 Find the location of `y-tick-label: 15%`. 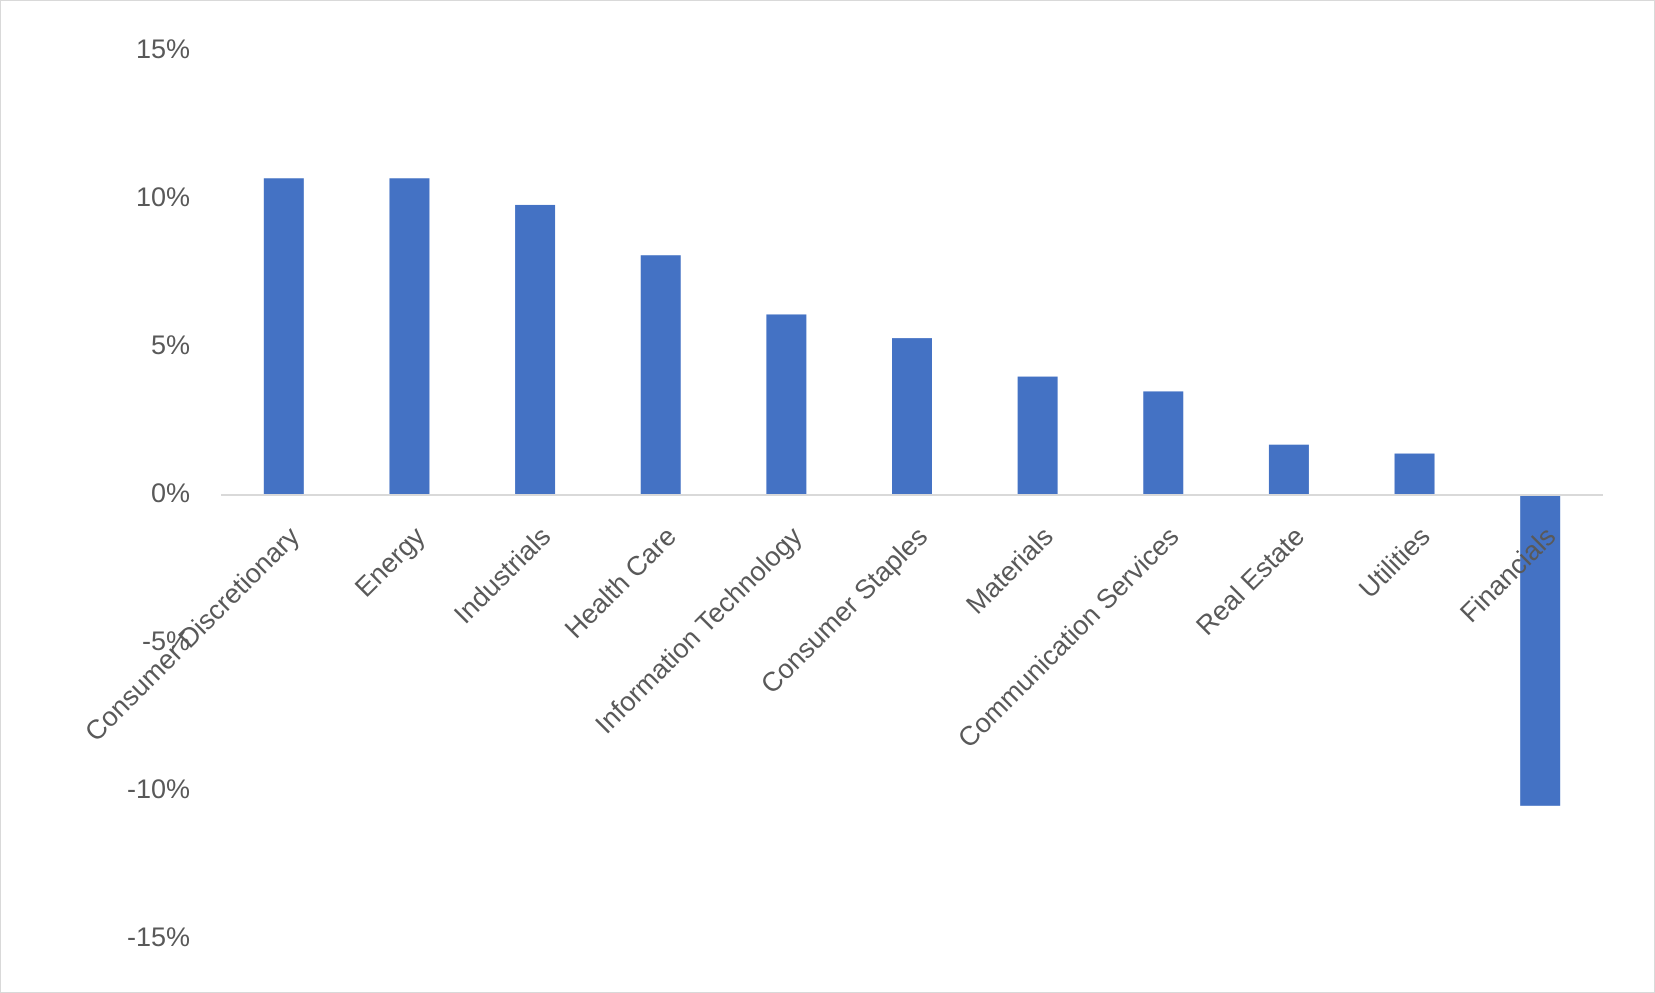

y-tick-label: 15% is located at coordinates (163, 49).